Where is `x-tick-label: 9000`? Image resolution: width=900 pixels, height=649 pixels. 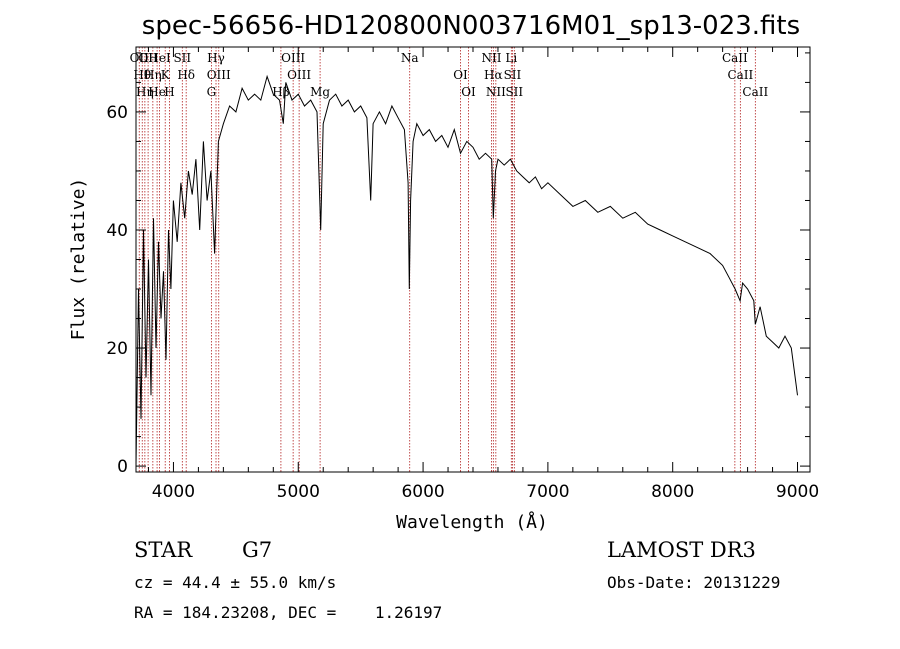
x-tick-label: 9000 is located at coordinates (797, 492).